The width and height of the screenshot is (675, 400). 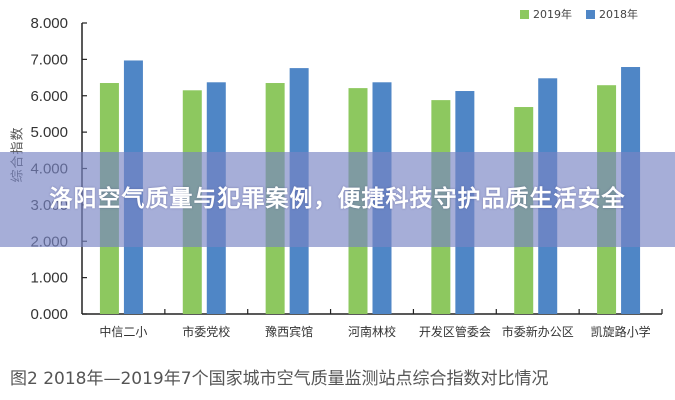 I want to click on legend-item-2019: 2019年, so click(x=546, y=14).